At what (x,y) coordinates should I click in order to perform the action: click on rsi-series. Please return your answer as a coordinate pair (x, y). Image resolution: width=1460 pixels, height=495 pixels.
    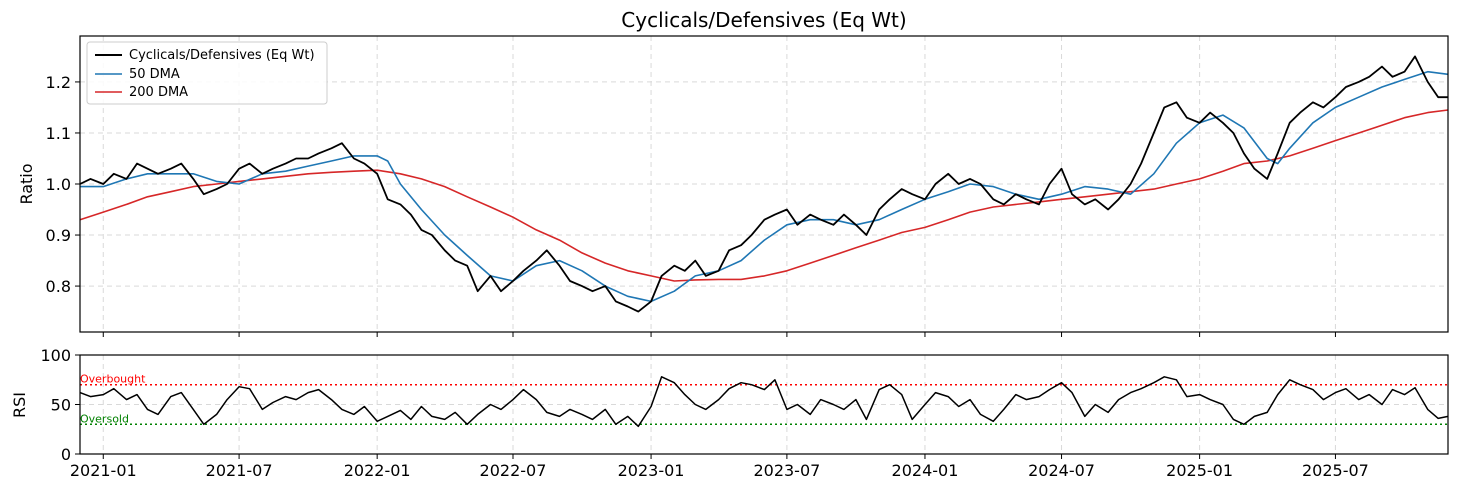
    Looking at the image, I should click on (764, 402).